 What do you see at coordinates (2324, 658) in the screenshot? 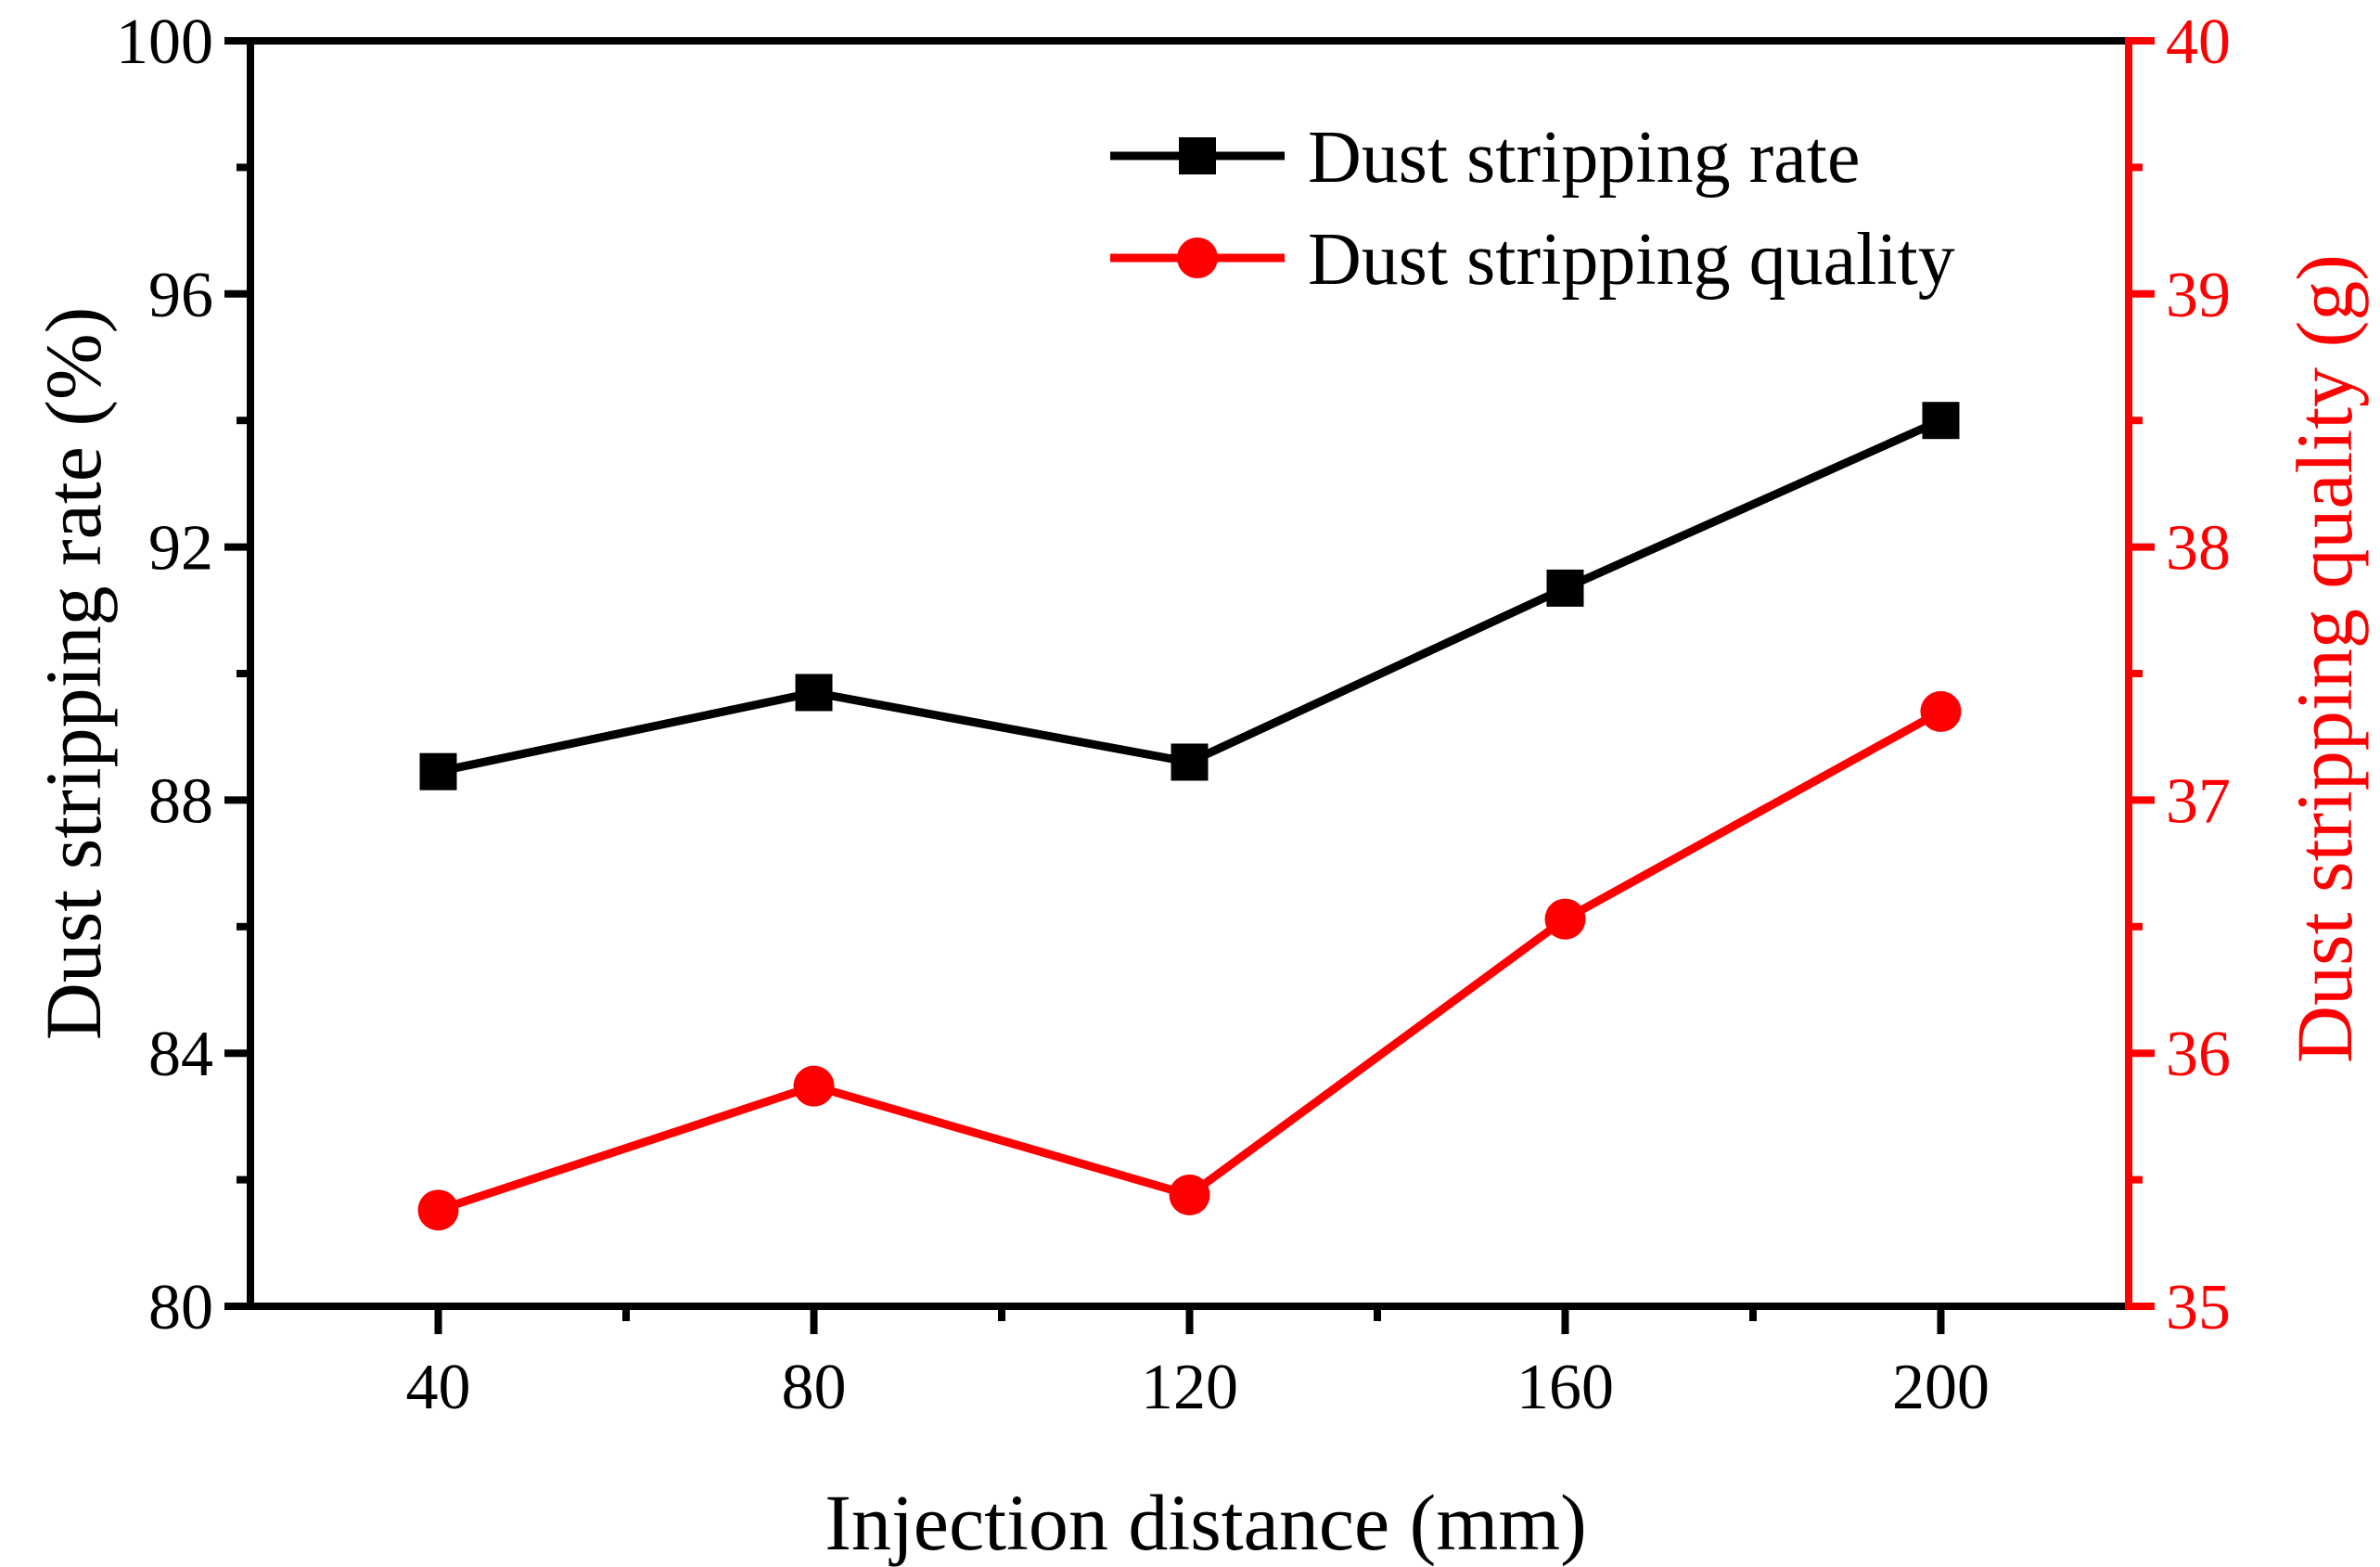
I see `right-y-axis-title: Dust stripping quality (g)` at bounding box center [2324, 658].